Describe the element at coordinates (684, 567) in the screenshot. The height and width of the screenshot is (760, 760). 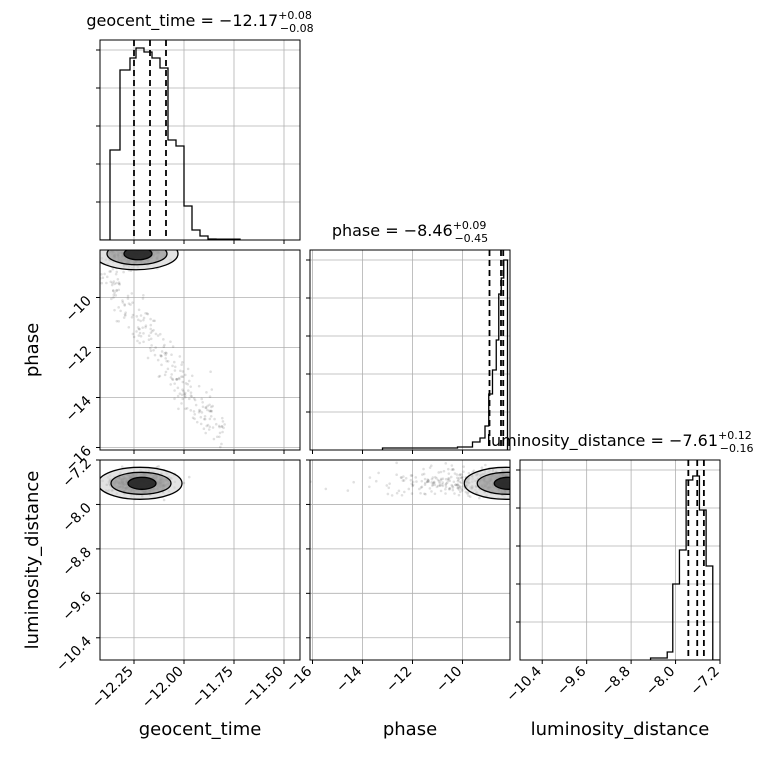
I see `histogram-luminosity_distance` at that location.